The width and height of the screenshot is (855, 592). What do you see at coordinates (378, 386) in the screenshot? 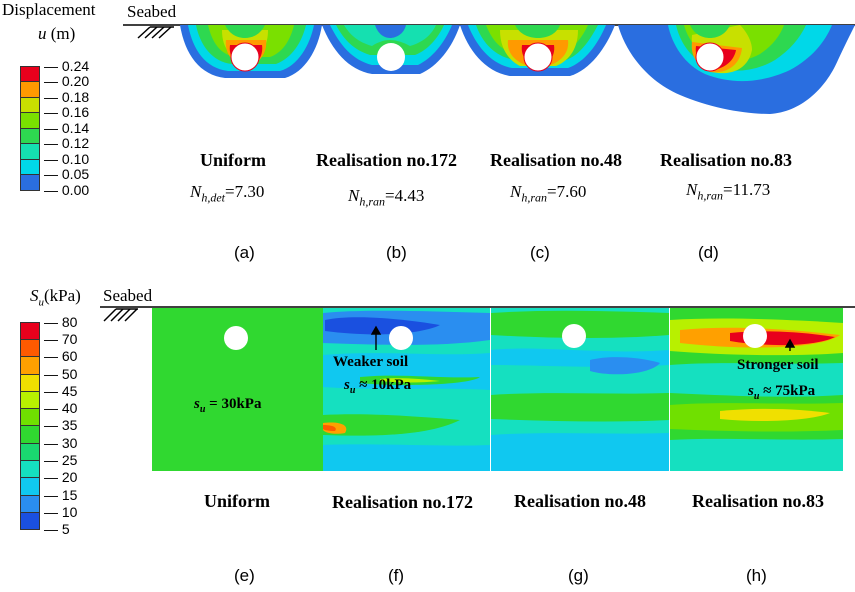
I see `weaker-soil-value: su ≈ 10kPa` at bounding box center [378, 386].